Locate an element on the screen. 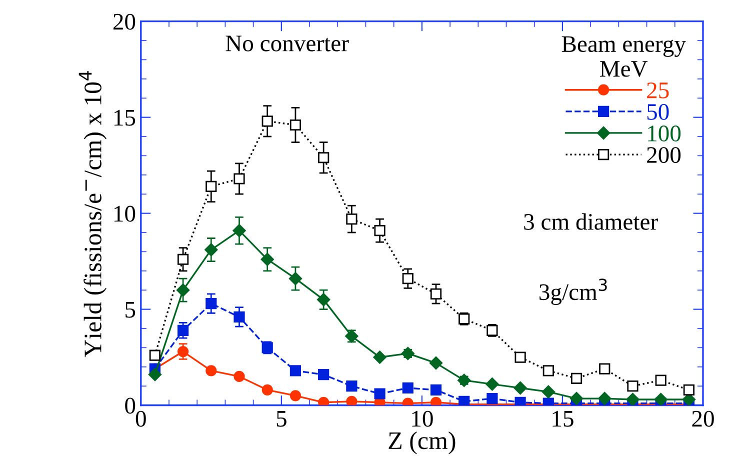 The image size is (730, 474). y-tick-label: 15 is located at coordinates (125, 118).